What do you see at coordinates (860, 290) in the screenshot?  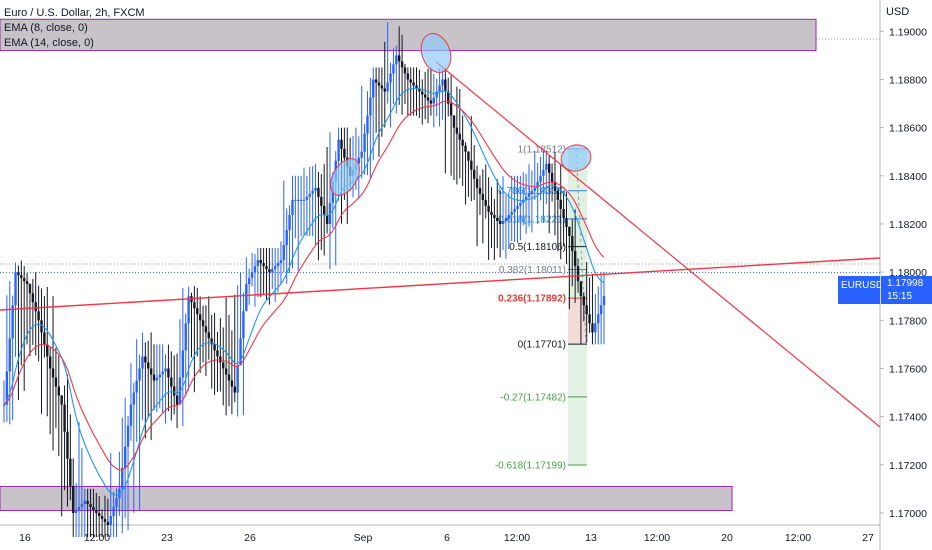 I see `symbol-tag: EURUSD` at bounding box center [860, 290].